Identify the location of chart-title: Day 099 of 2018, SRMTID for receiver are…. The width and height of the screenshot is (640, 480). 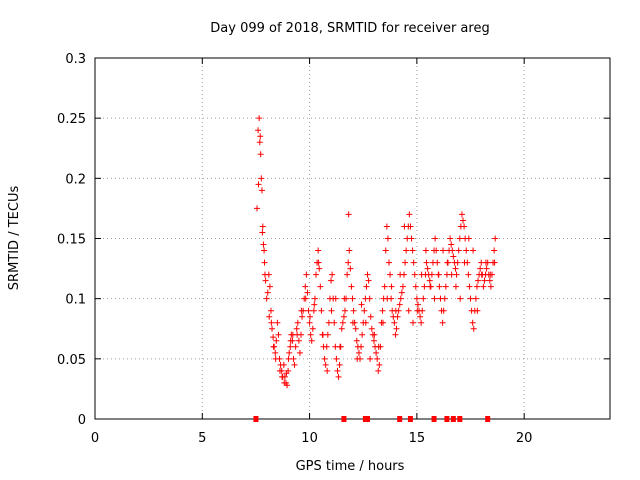
(349, 28).